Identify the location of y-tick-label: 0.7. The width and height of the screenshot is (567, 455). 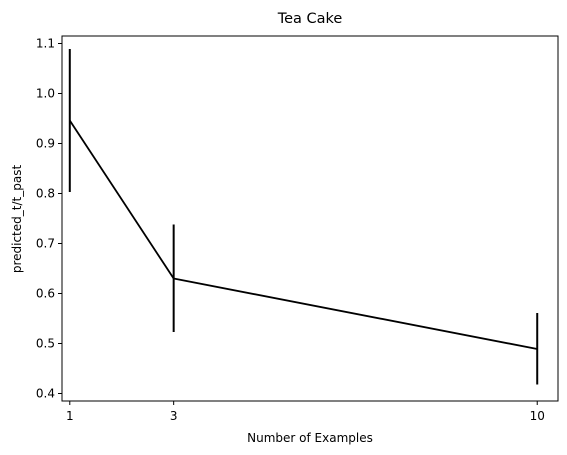
(45, 244).